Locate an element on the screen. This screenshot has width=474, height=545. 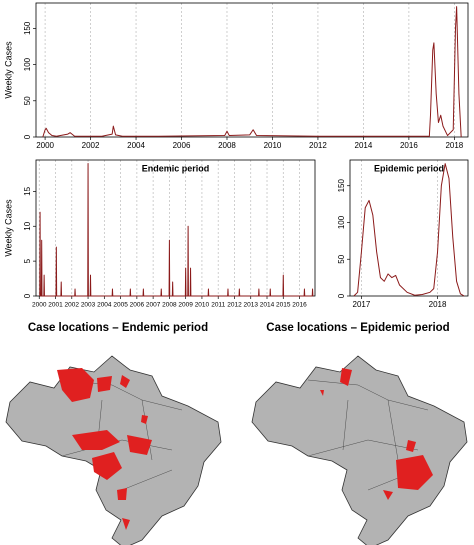
x-tick-label: 2013 is located at coordinates (251, 305).